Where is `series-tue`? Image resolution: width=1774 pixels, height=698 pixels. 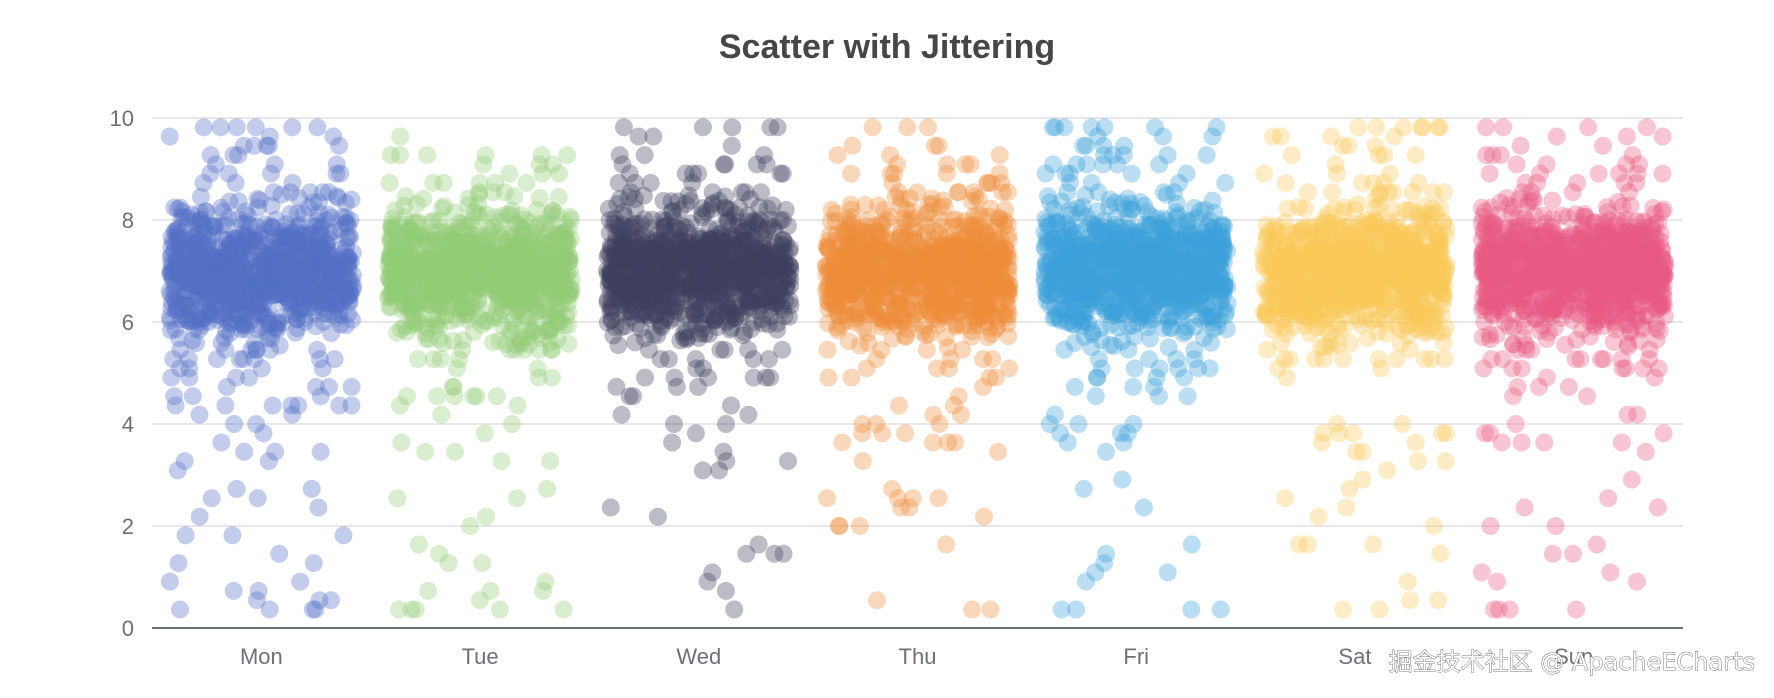 series-tue is located at coordinates (480, 373).